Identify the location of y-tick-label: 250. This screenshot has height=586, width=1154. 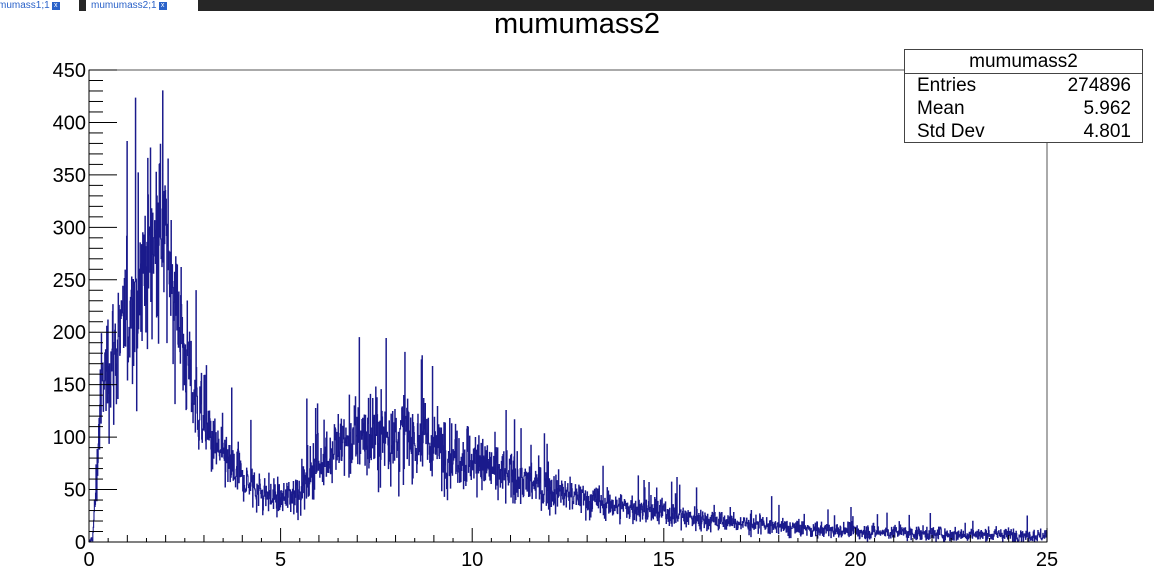
(69, 281).